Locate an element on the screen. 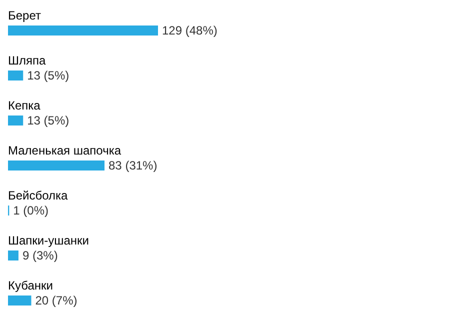  data-label: 20 (7%) is located at coordinates (56, 301).